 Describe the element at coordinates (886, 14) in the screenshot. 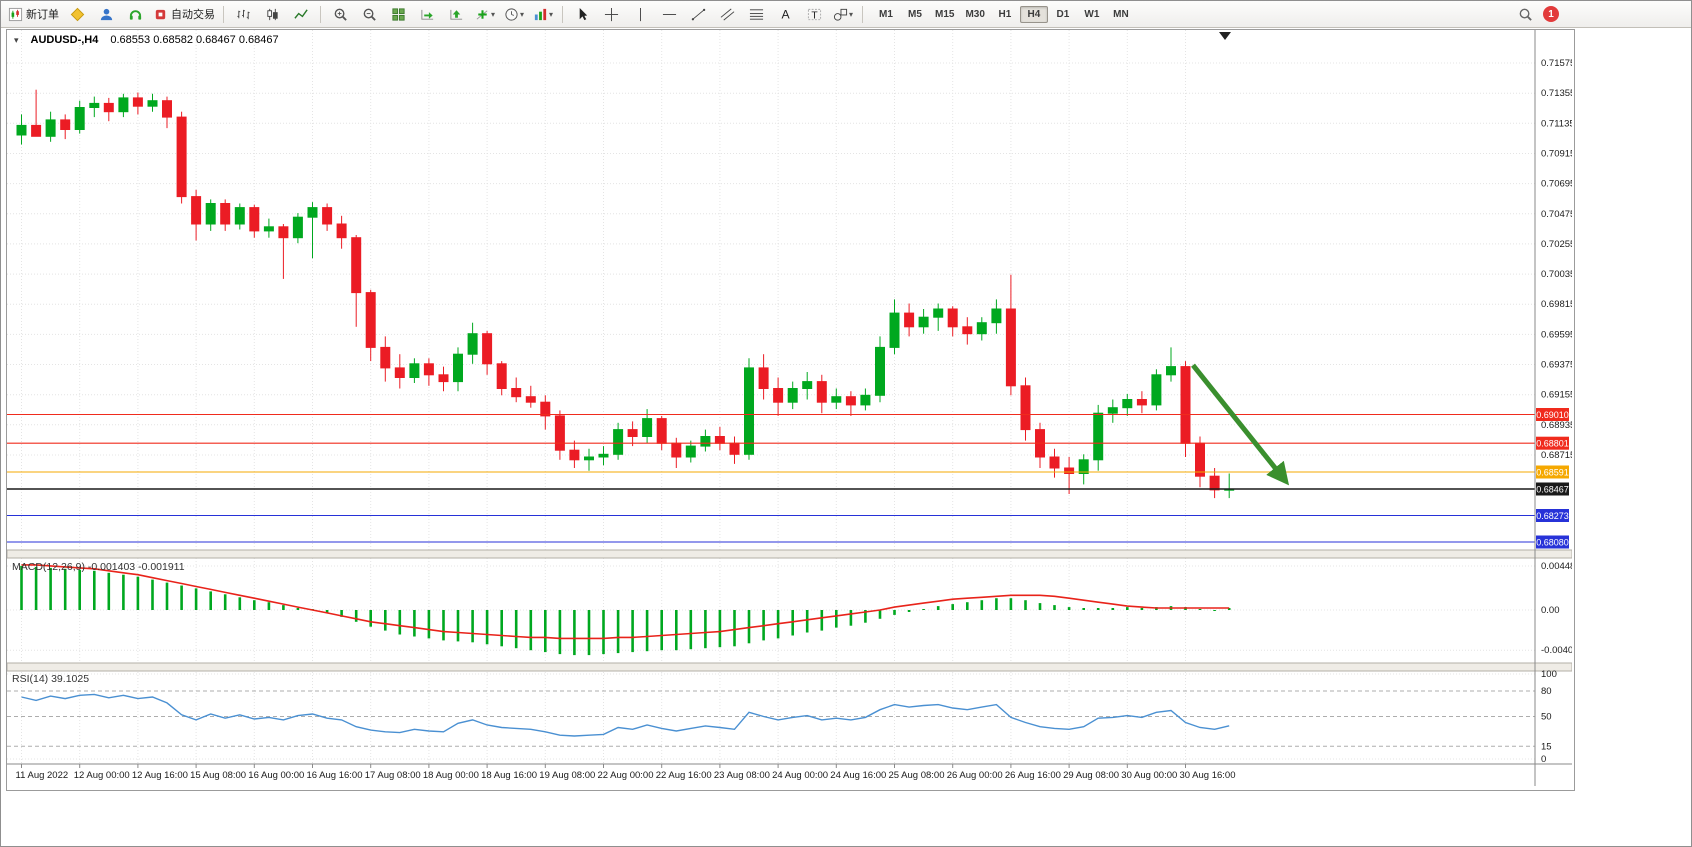

I see `timeframe-m1-button: M1` at that location.